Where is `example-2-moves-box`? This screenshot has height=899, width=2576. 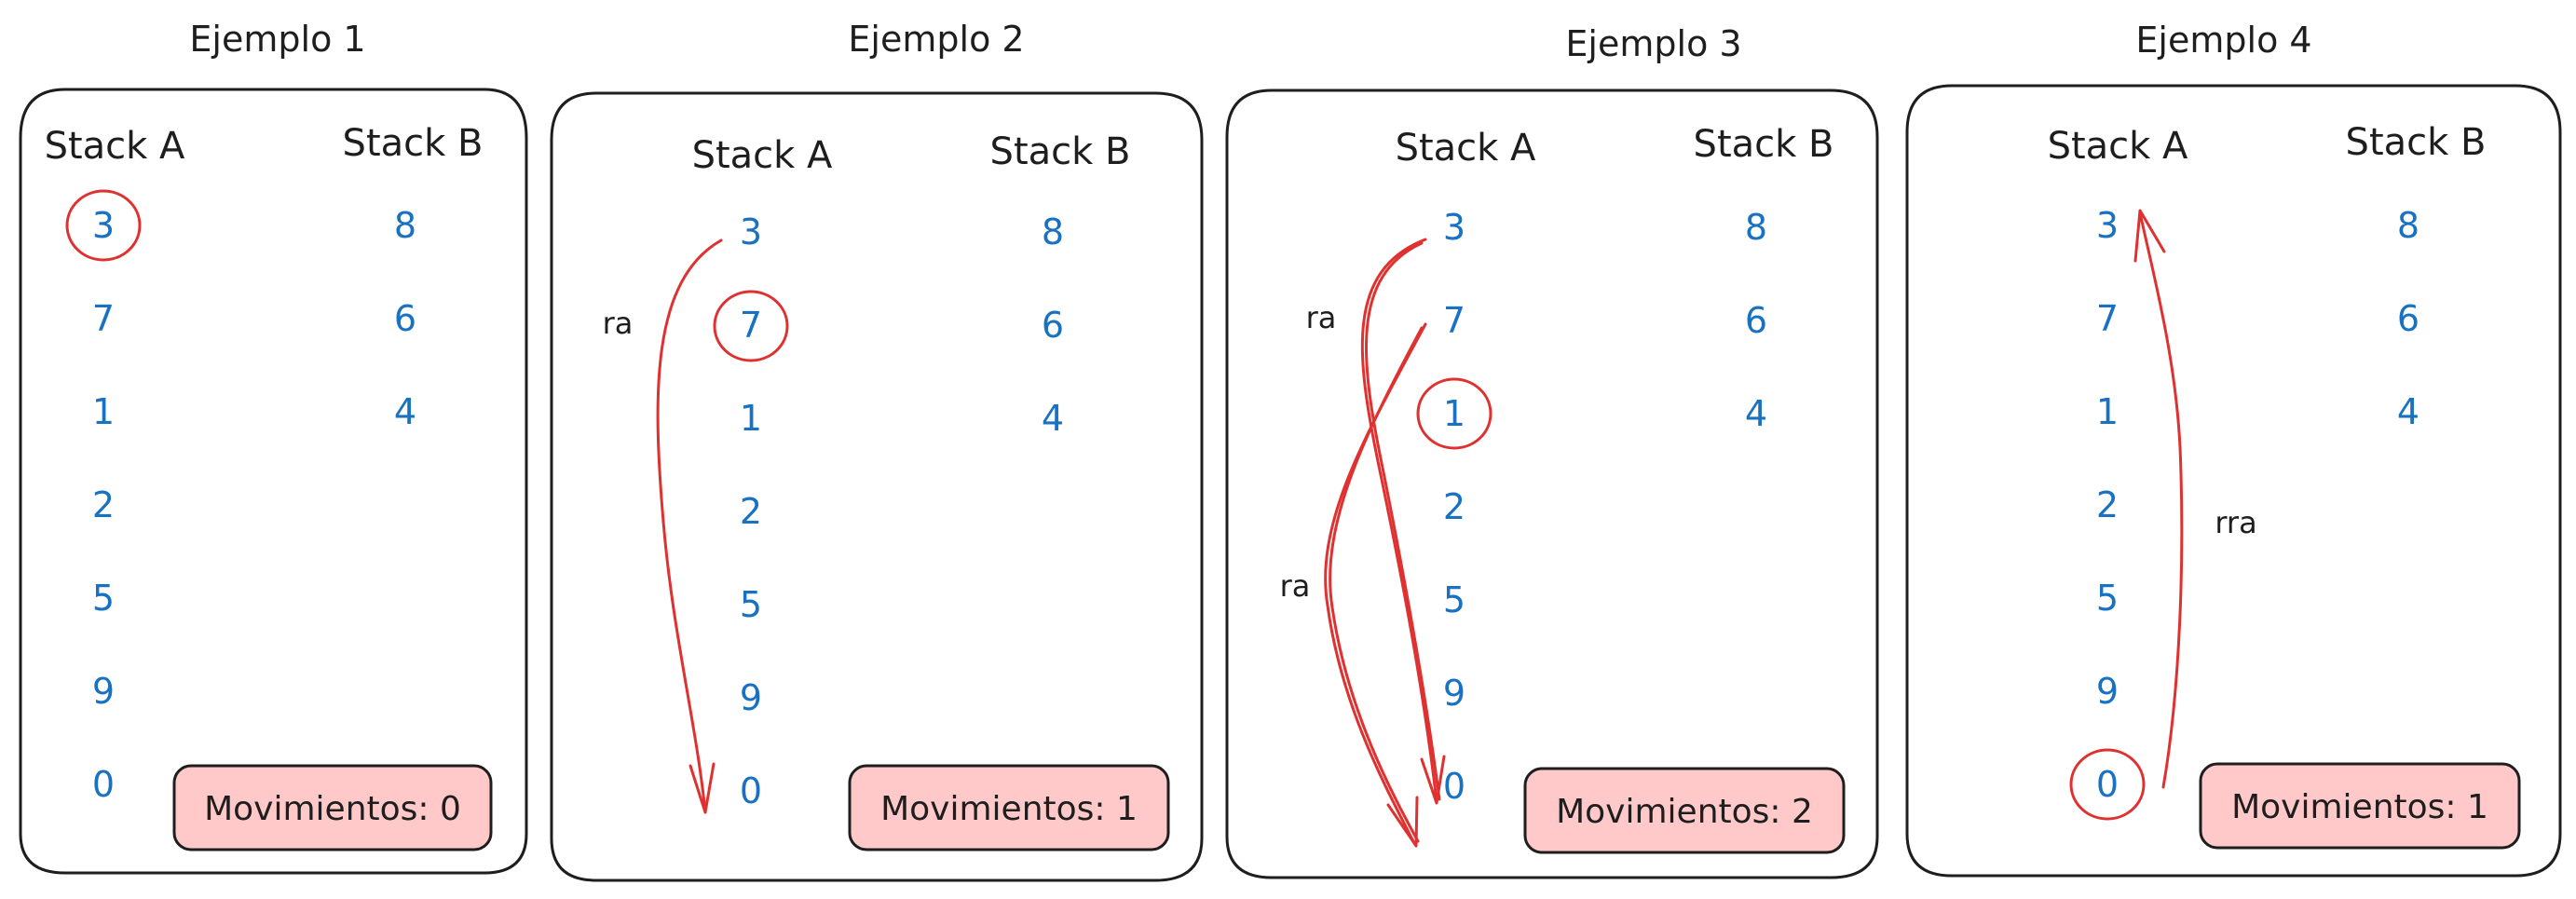
example-2-moves-box is located at coordinates (1009, 808).